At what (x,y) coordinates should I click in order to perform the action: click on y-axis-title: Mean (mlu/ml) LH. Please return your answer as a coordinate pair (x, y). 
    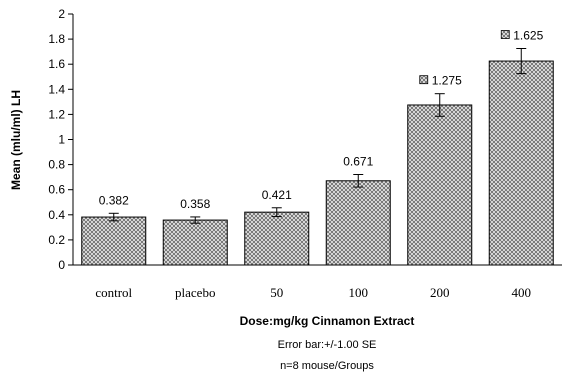
    Looking at the image, I should click on (16, 140).